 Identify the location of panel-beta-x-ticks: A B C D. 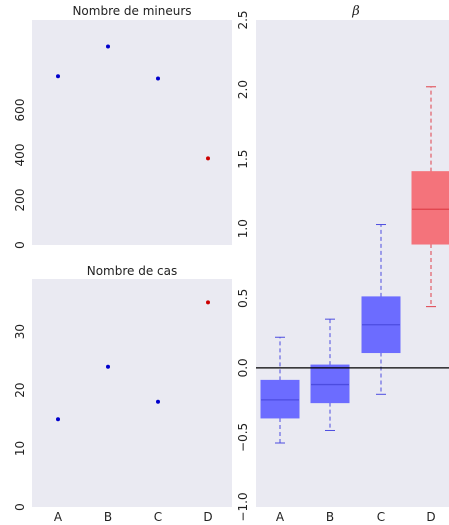
(356, 517).